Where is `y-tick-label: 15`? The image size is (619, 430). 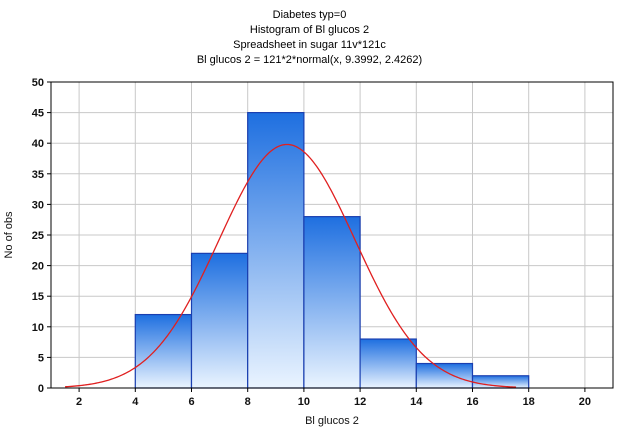 y-tick-label: 15 is located at coordinates (38, 297).